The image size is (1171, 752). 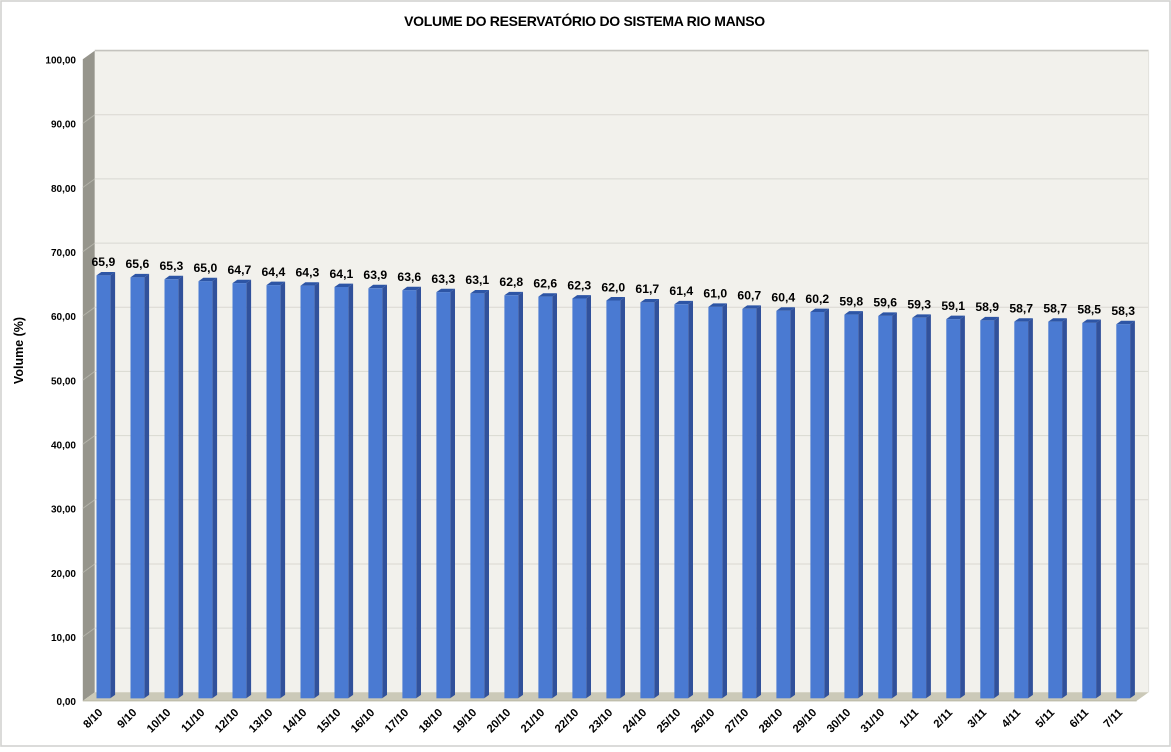 What do you see at coordinates (172, 266) in the screenshot?
I see `svg-text: 65,3` at bounding box center [172, 266].